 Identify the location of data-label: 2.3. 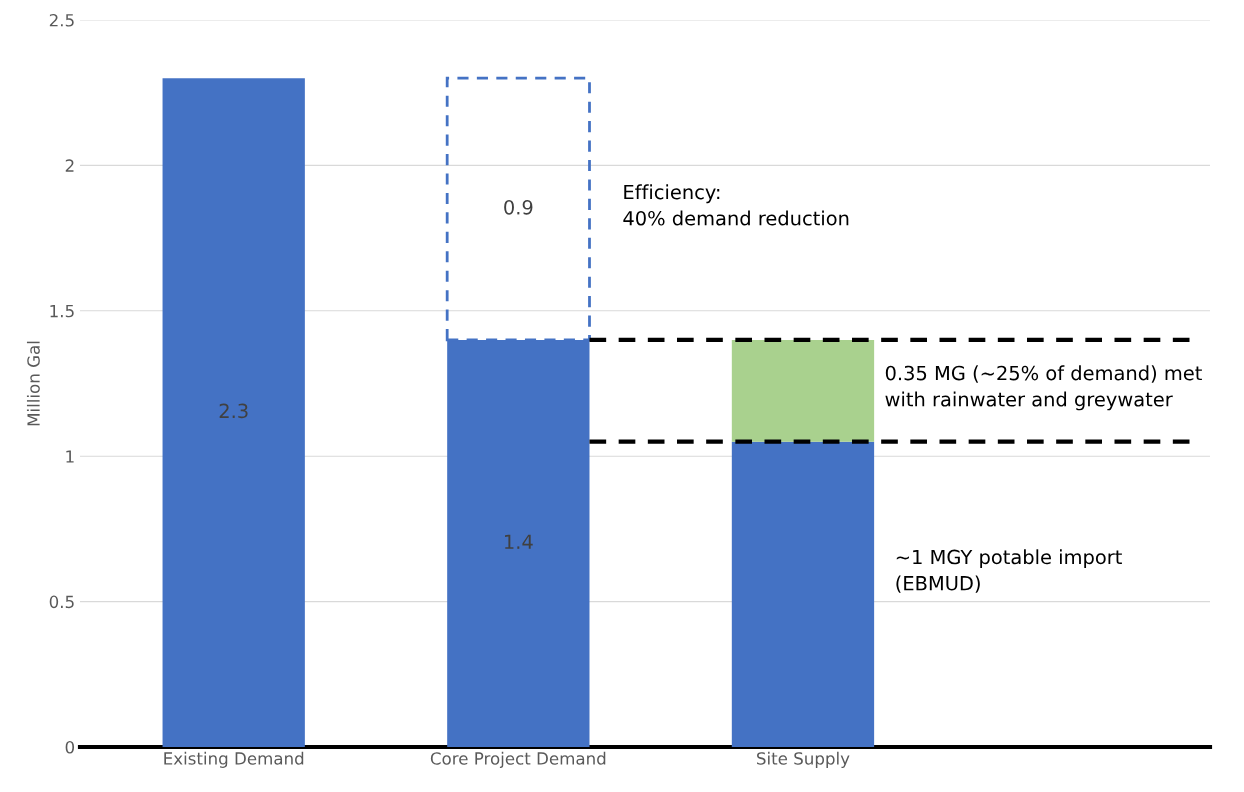
(233, 411).